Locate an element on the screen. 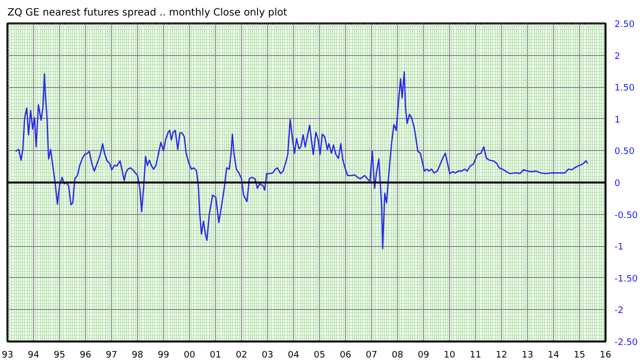  x-tick-label: 06 is located at coordinates (346, 355).